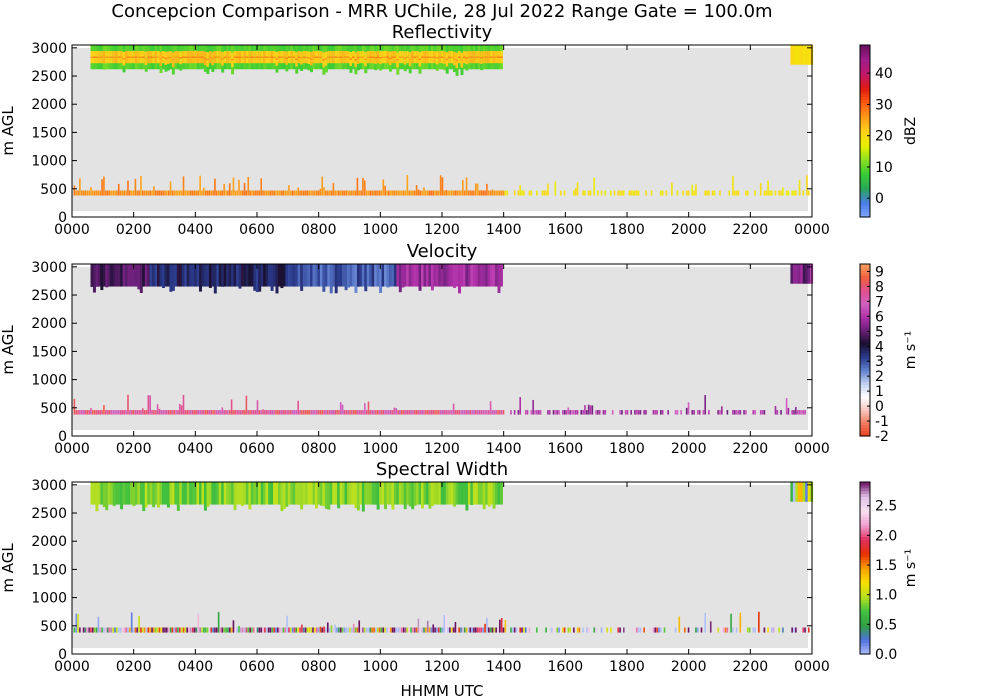 This screenshot has width=1000, height=700. Describe the element at coordinates (442, 469) in the screenshot. I see `panel-title: Spectral Width` at that location.